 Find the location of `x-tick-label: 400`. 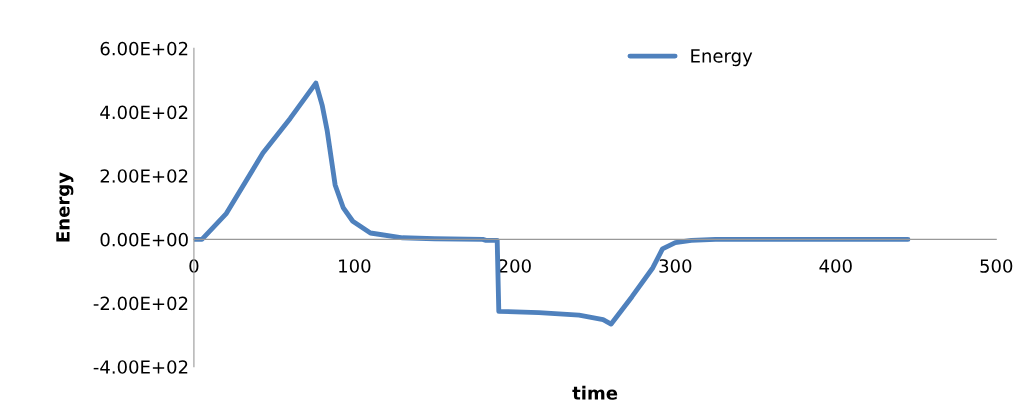

x-tick-label: 400 is located at coordinates (835, 266).